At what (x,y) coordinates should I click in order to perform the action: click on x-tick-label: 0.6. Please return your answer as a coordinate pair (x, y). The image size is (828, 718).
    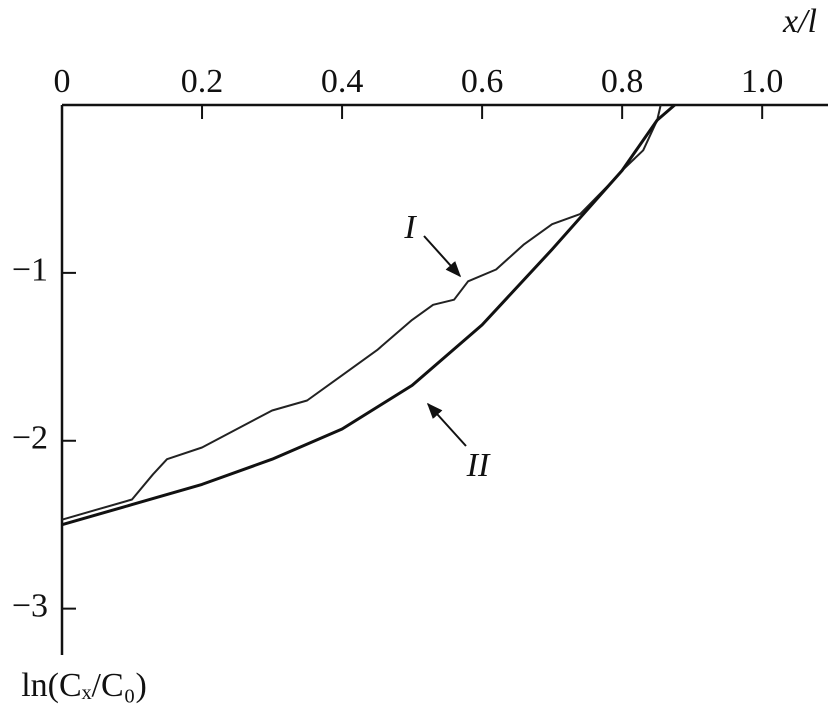
    Looking at the image, I should click on (482, 81).